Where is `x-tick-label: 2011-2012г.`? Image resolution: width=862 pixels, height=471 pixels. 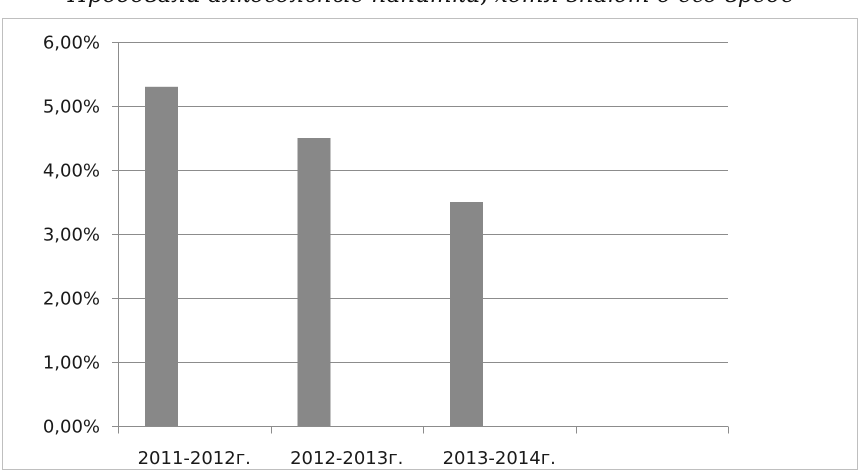
x-tick-label: 2011-2012г. is located at coordinates (194, 458).